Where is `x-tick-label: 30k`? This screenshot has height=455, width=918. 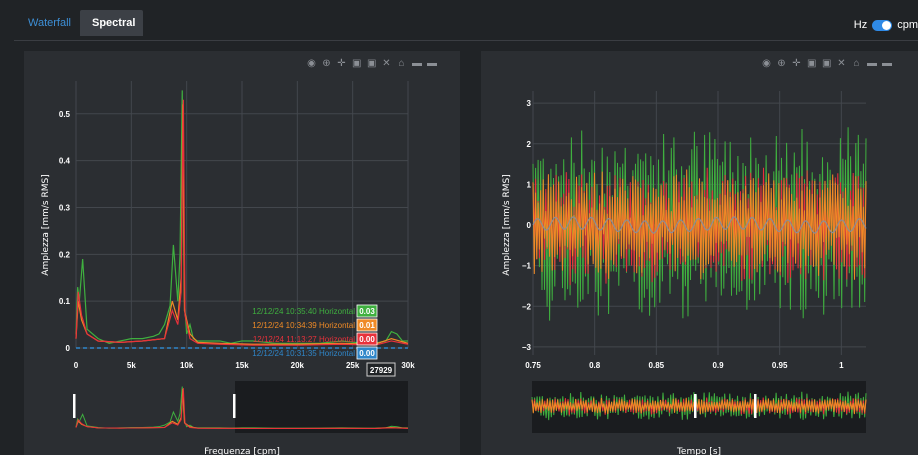
x-tick-label: 30k is located at coordinates (408, 365).